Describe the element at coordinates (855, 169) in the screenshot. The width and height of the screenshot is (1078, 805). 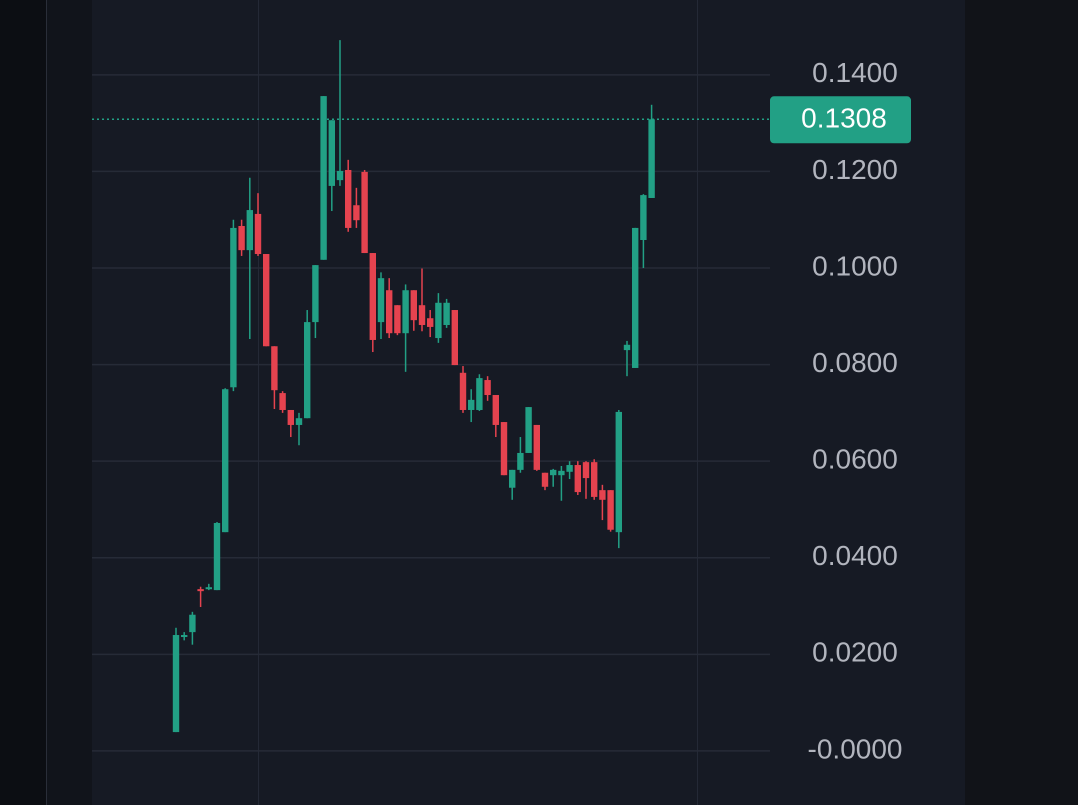
I see `y-tick-label: 0.1200` at that location.